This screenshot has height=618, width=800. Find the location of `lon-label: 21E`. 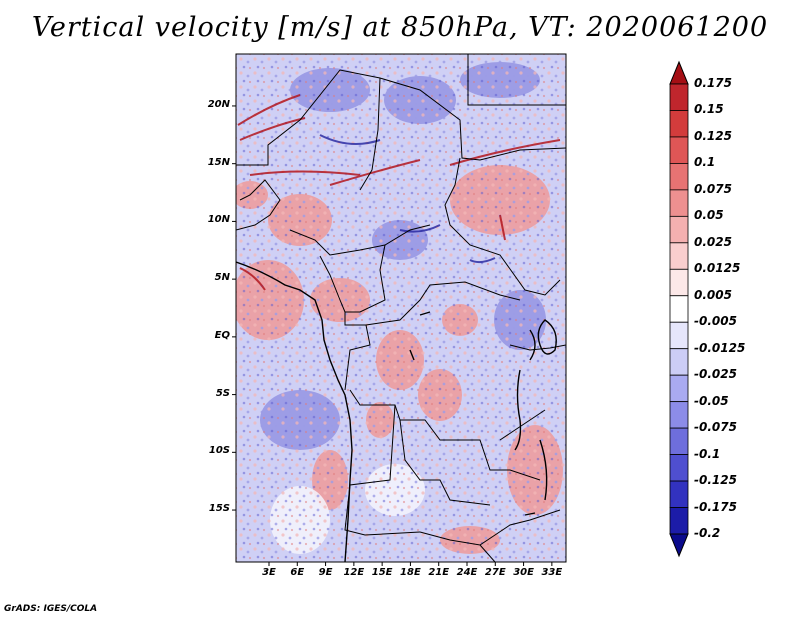

lon-label: 21E is located at coordinates (439, 572).